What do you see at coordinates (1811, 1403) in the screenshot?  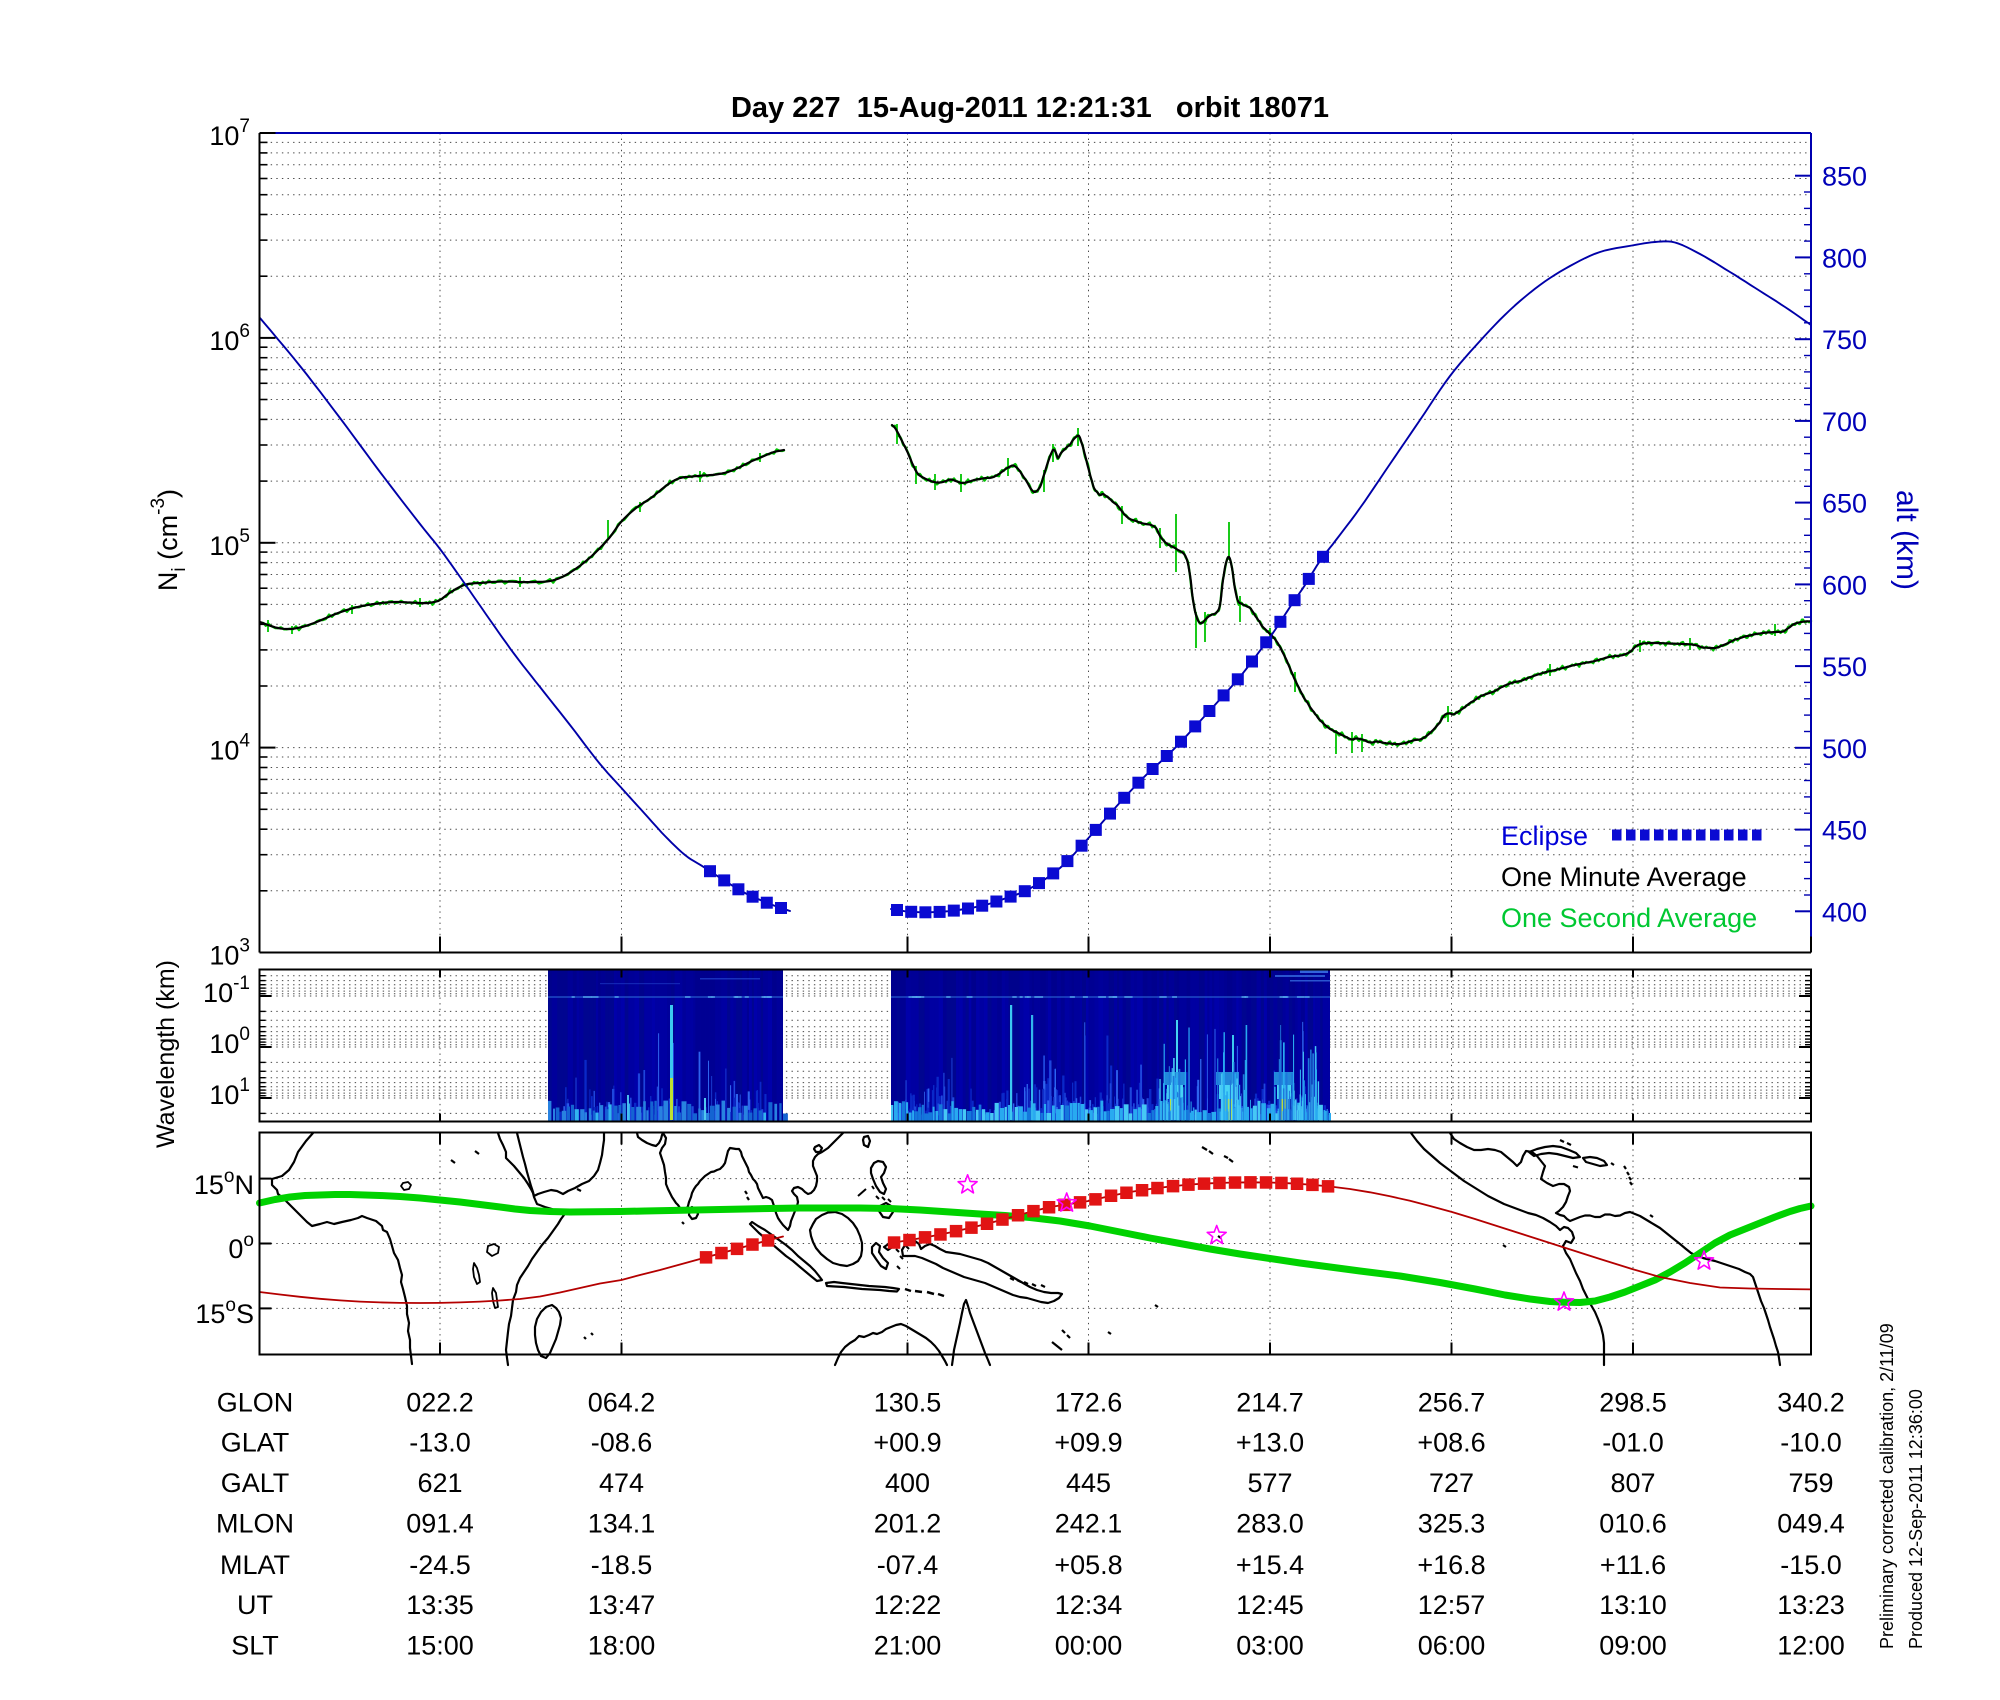 I see `svg-text: 340.2` at bounding box center [1811, 1403].